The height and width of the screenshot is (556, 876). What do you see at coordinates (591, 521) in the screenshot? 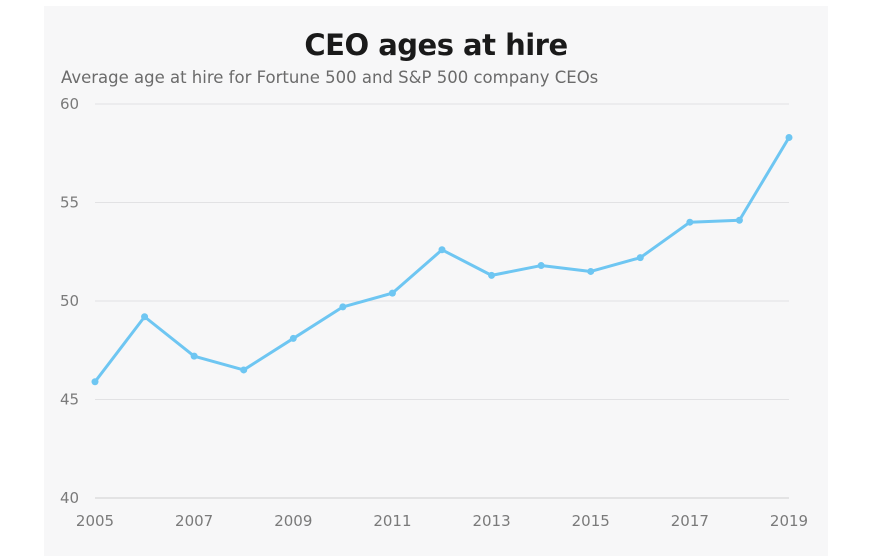
I see `x-tick-label-2015: 2015` at bounding box center [591, 521].